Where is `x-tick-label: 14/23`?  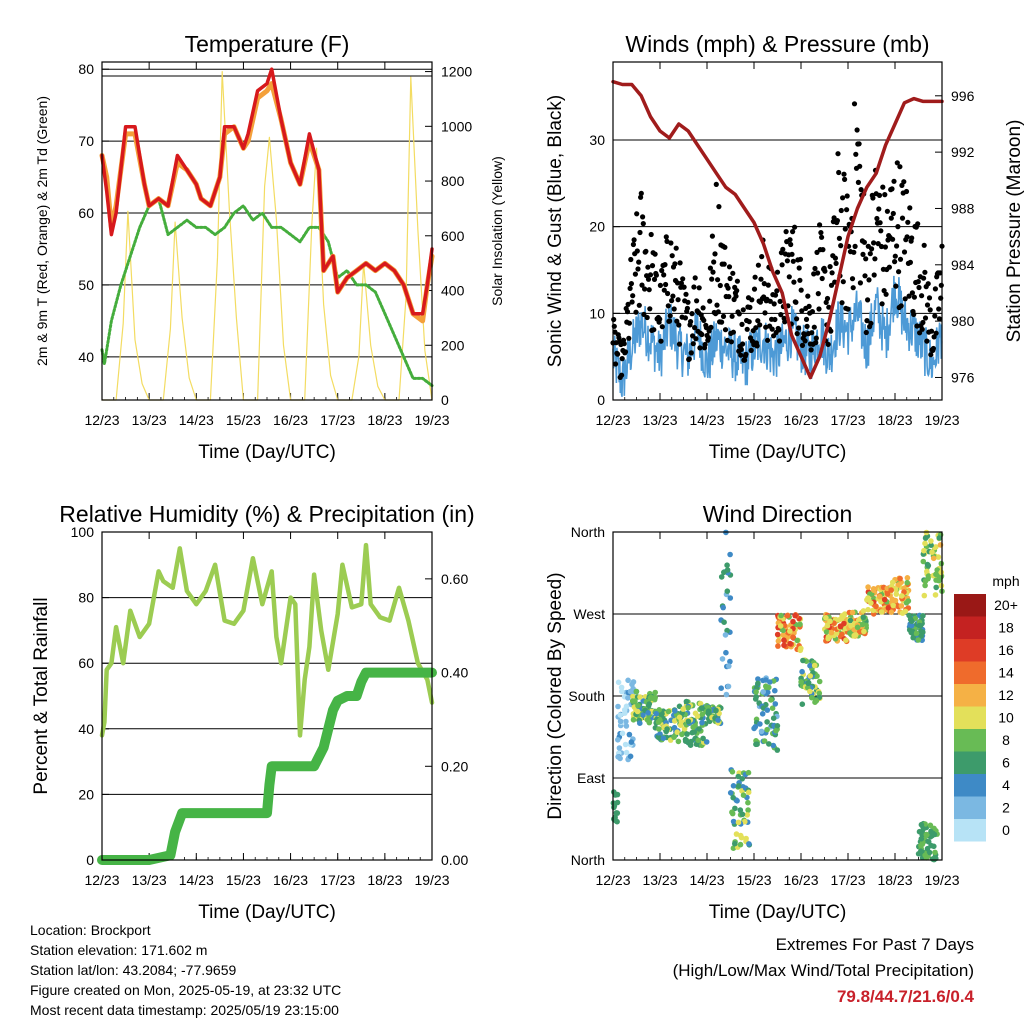 x-tick-label: 14/23 is located at coordinates (196, 880).